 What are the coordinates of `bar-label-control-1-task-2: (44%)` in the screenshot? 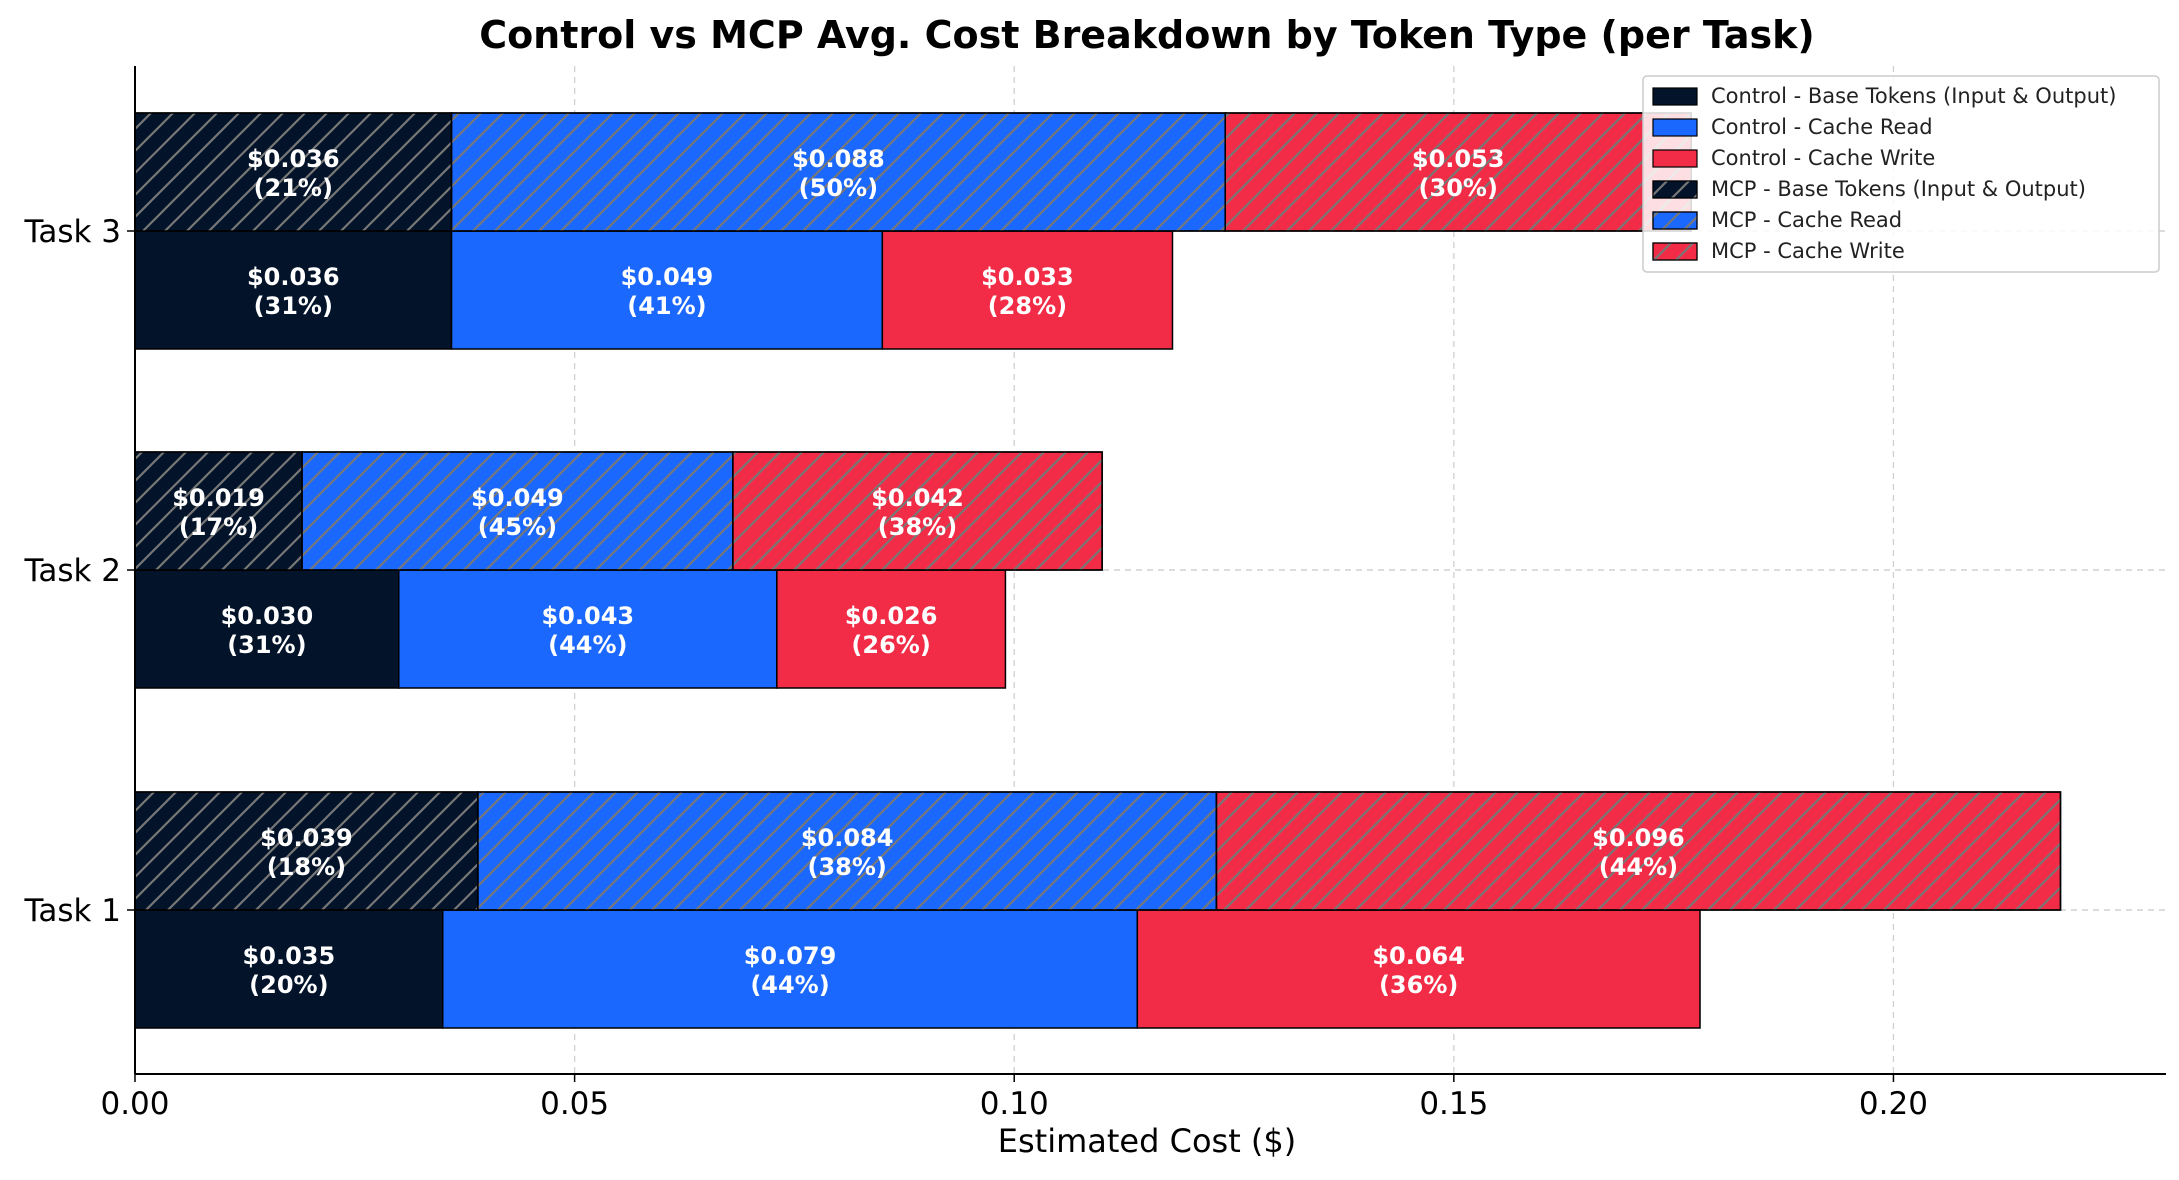 It's located at (587, 645).